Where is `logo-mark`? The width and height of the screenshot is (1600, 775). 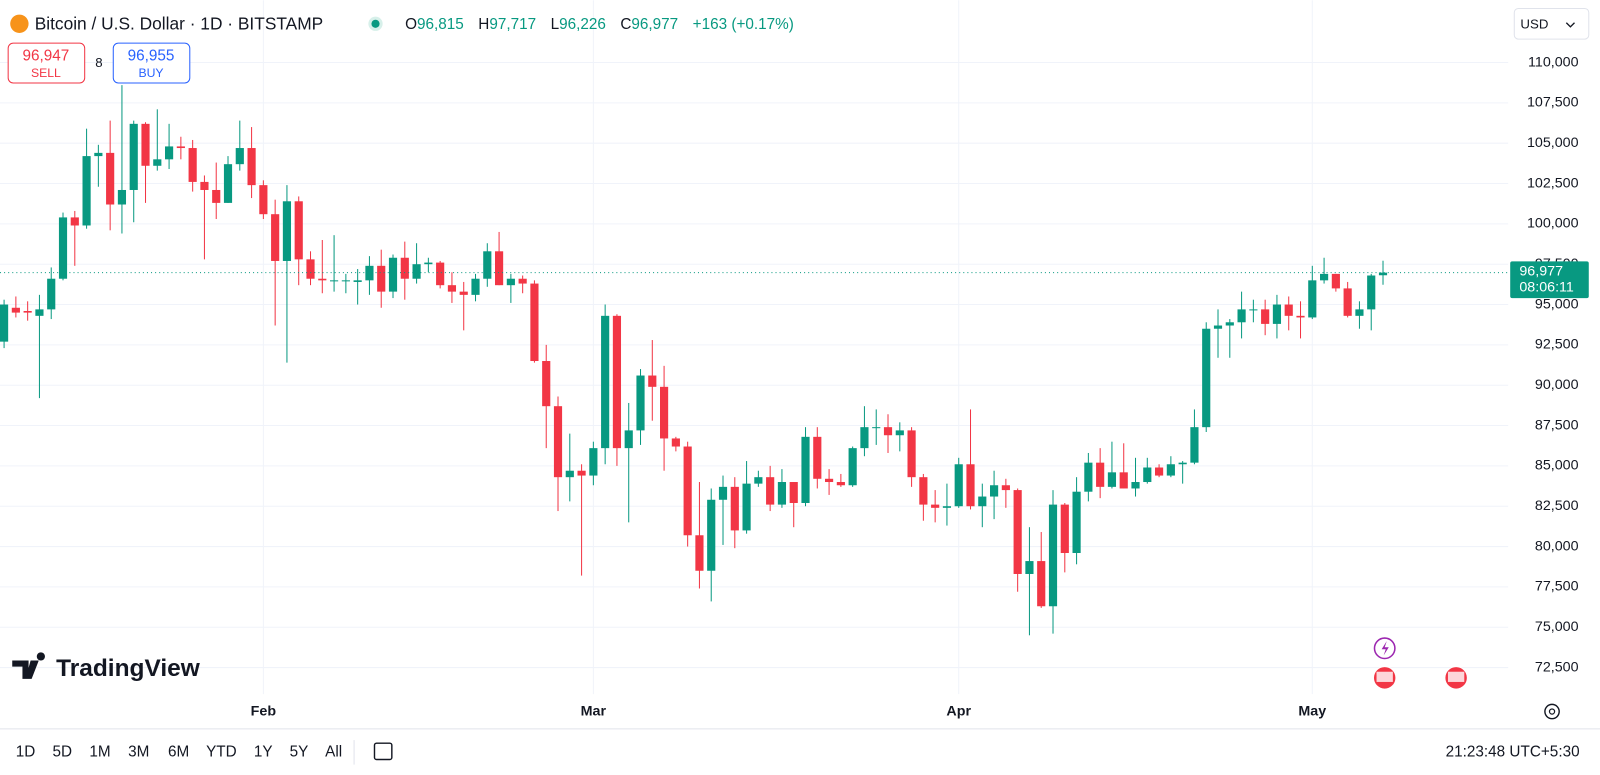 logo-mark is located at coordinates (28, 665).